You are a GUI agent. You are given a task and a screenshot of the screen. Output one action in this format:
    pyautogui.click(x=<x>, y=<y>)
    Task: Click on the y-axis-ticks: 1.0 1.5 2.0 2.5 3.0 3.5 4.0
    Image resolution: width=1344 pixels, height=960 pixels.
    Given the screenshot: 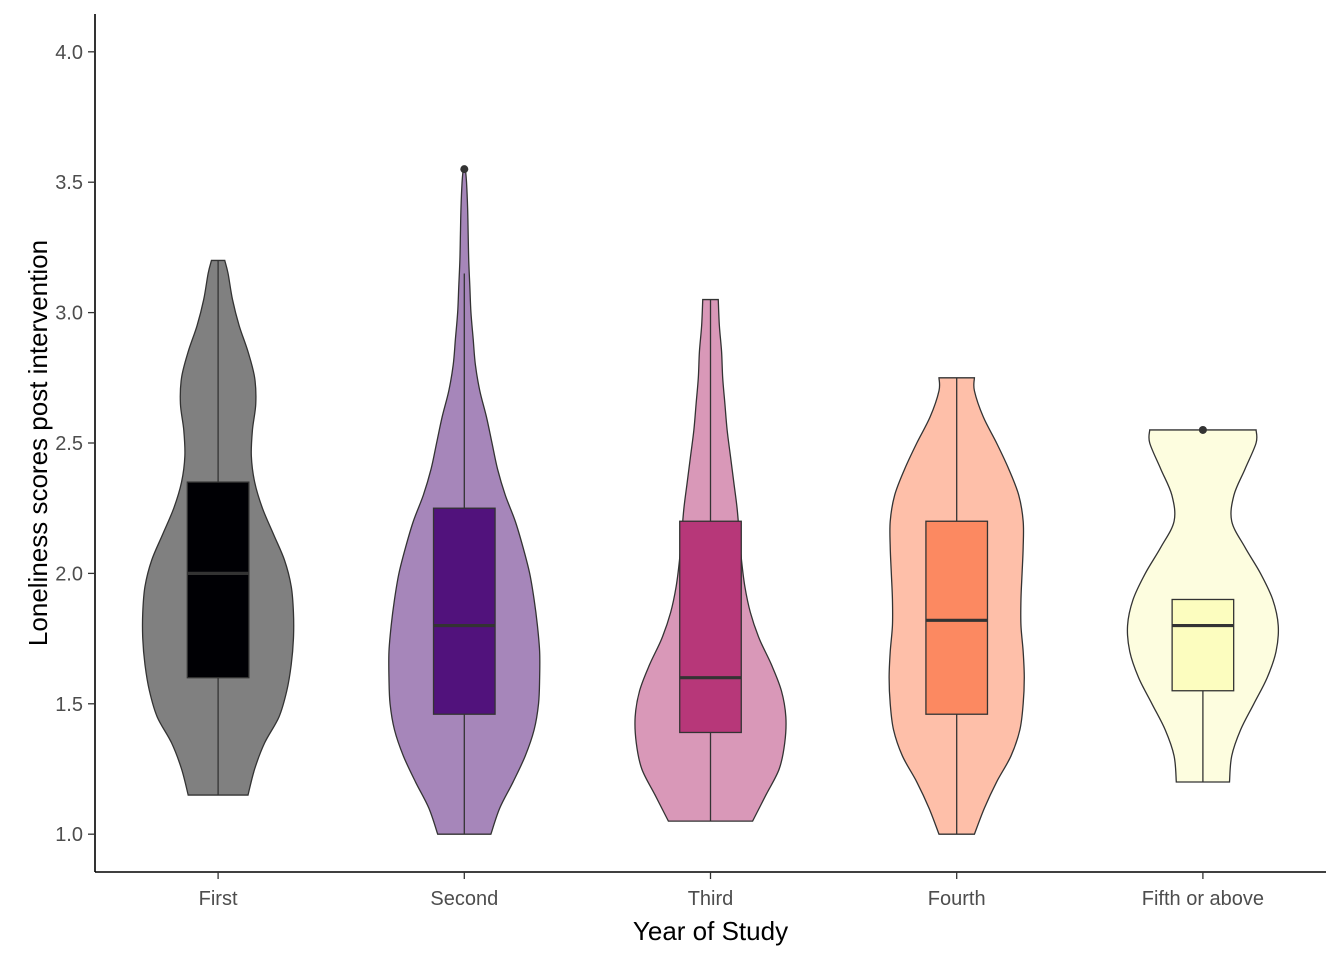 What is the action you would take?
    pyautogui.click(x=75, y=444)
    